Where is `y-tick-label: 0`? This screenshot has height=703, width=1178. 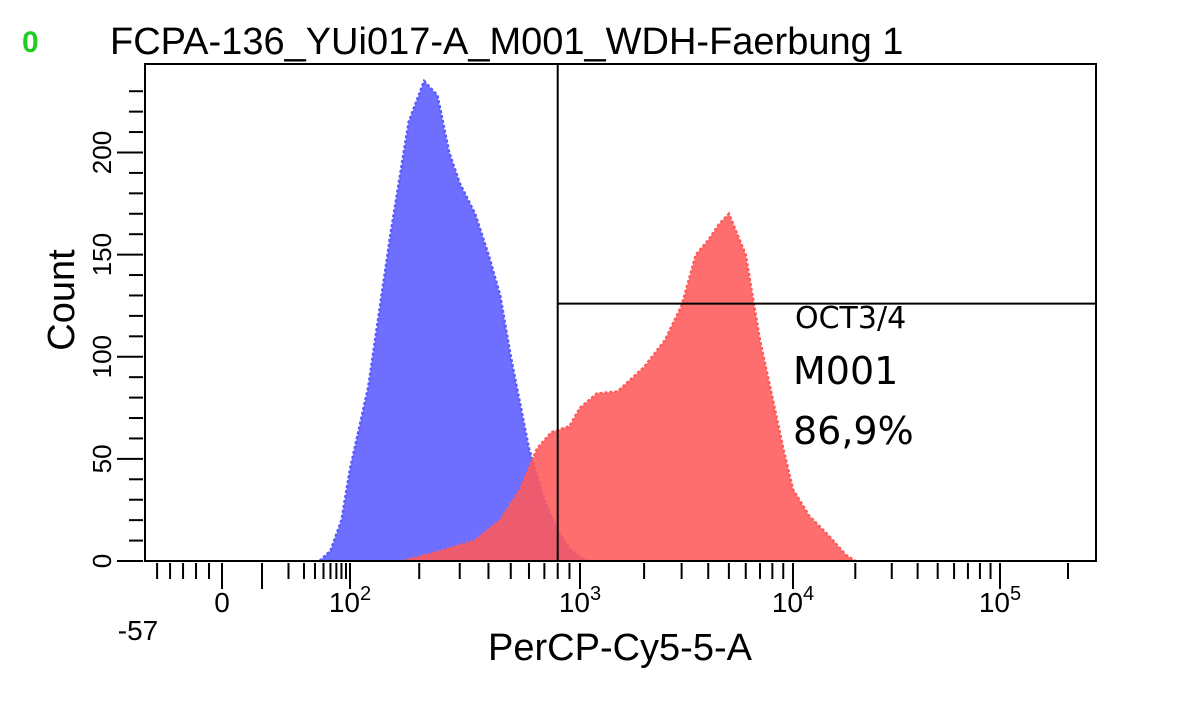
y-tick-label: 0 is located at coordinates (102, 561).